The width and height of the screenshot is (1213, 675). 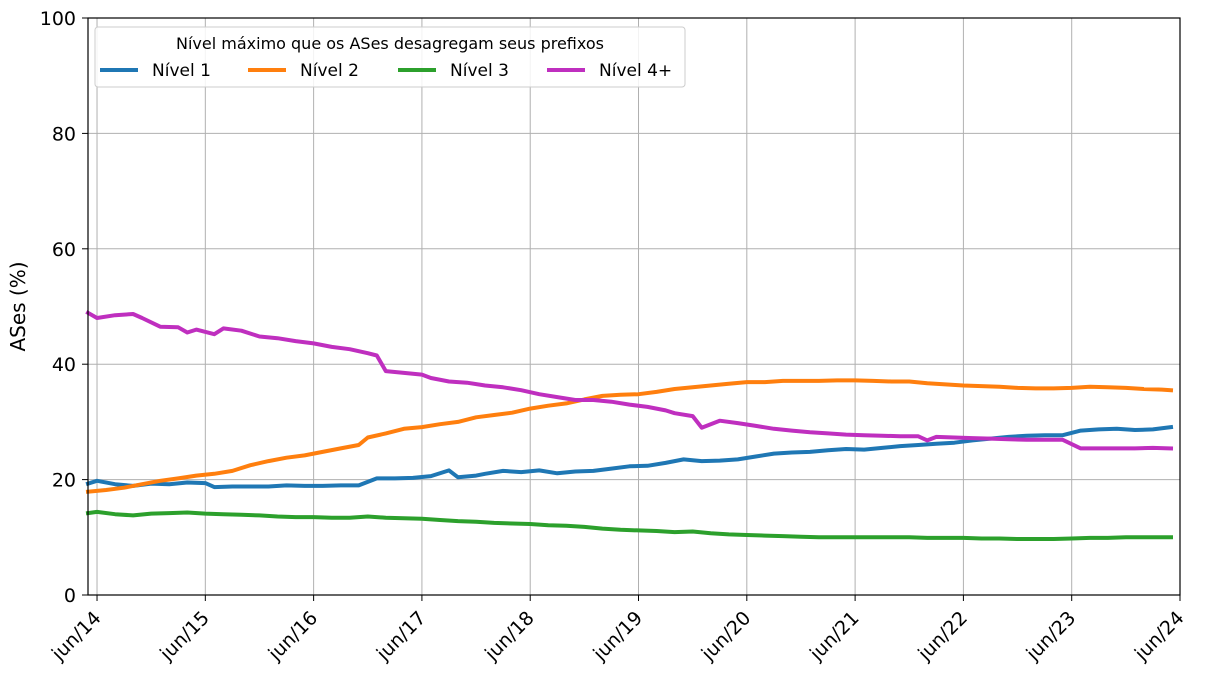 What do you see at coordinates (292, 636) in the screenshot?
I see `x-tick-label: jun/16` at bounding box center [292, 636].